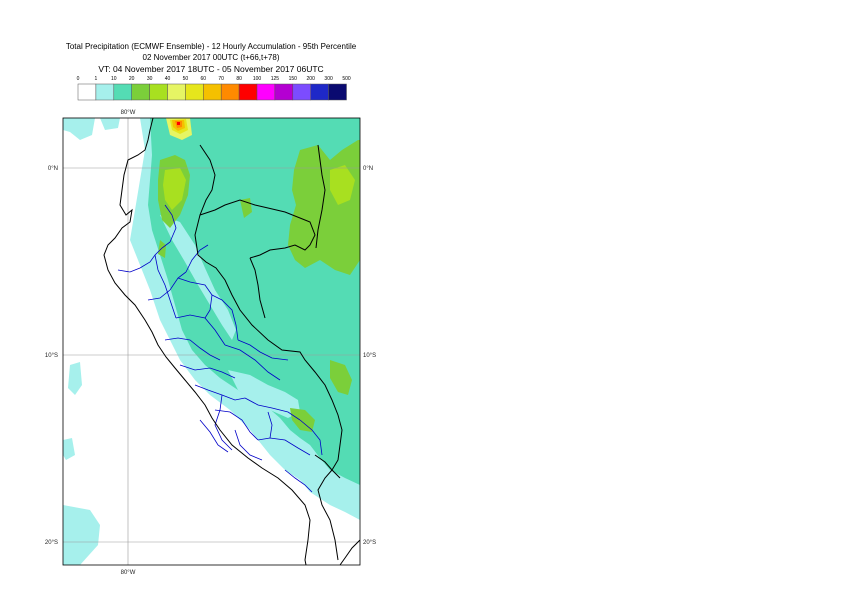 The height and width of the screenshot is (596, 842). I want to click on legend-tick-label: 10, so click(114, 79).